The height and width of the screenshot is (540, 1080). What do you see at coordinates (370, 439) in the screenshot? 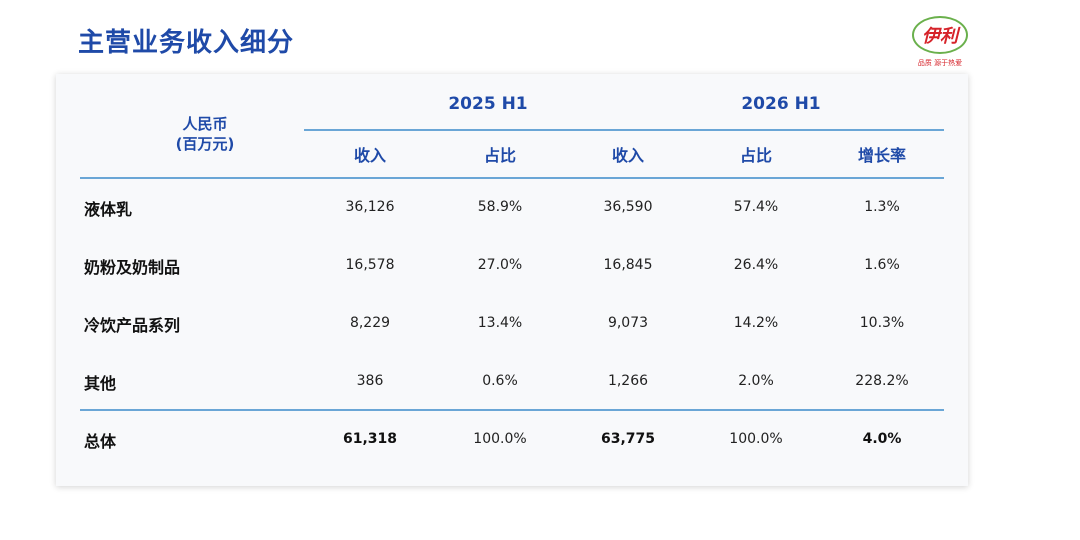
I see `total-cell: 61,318` at bounding box center [370, 439].